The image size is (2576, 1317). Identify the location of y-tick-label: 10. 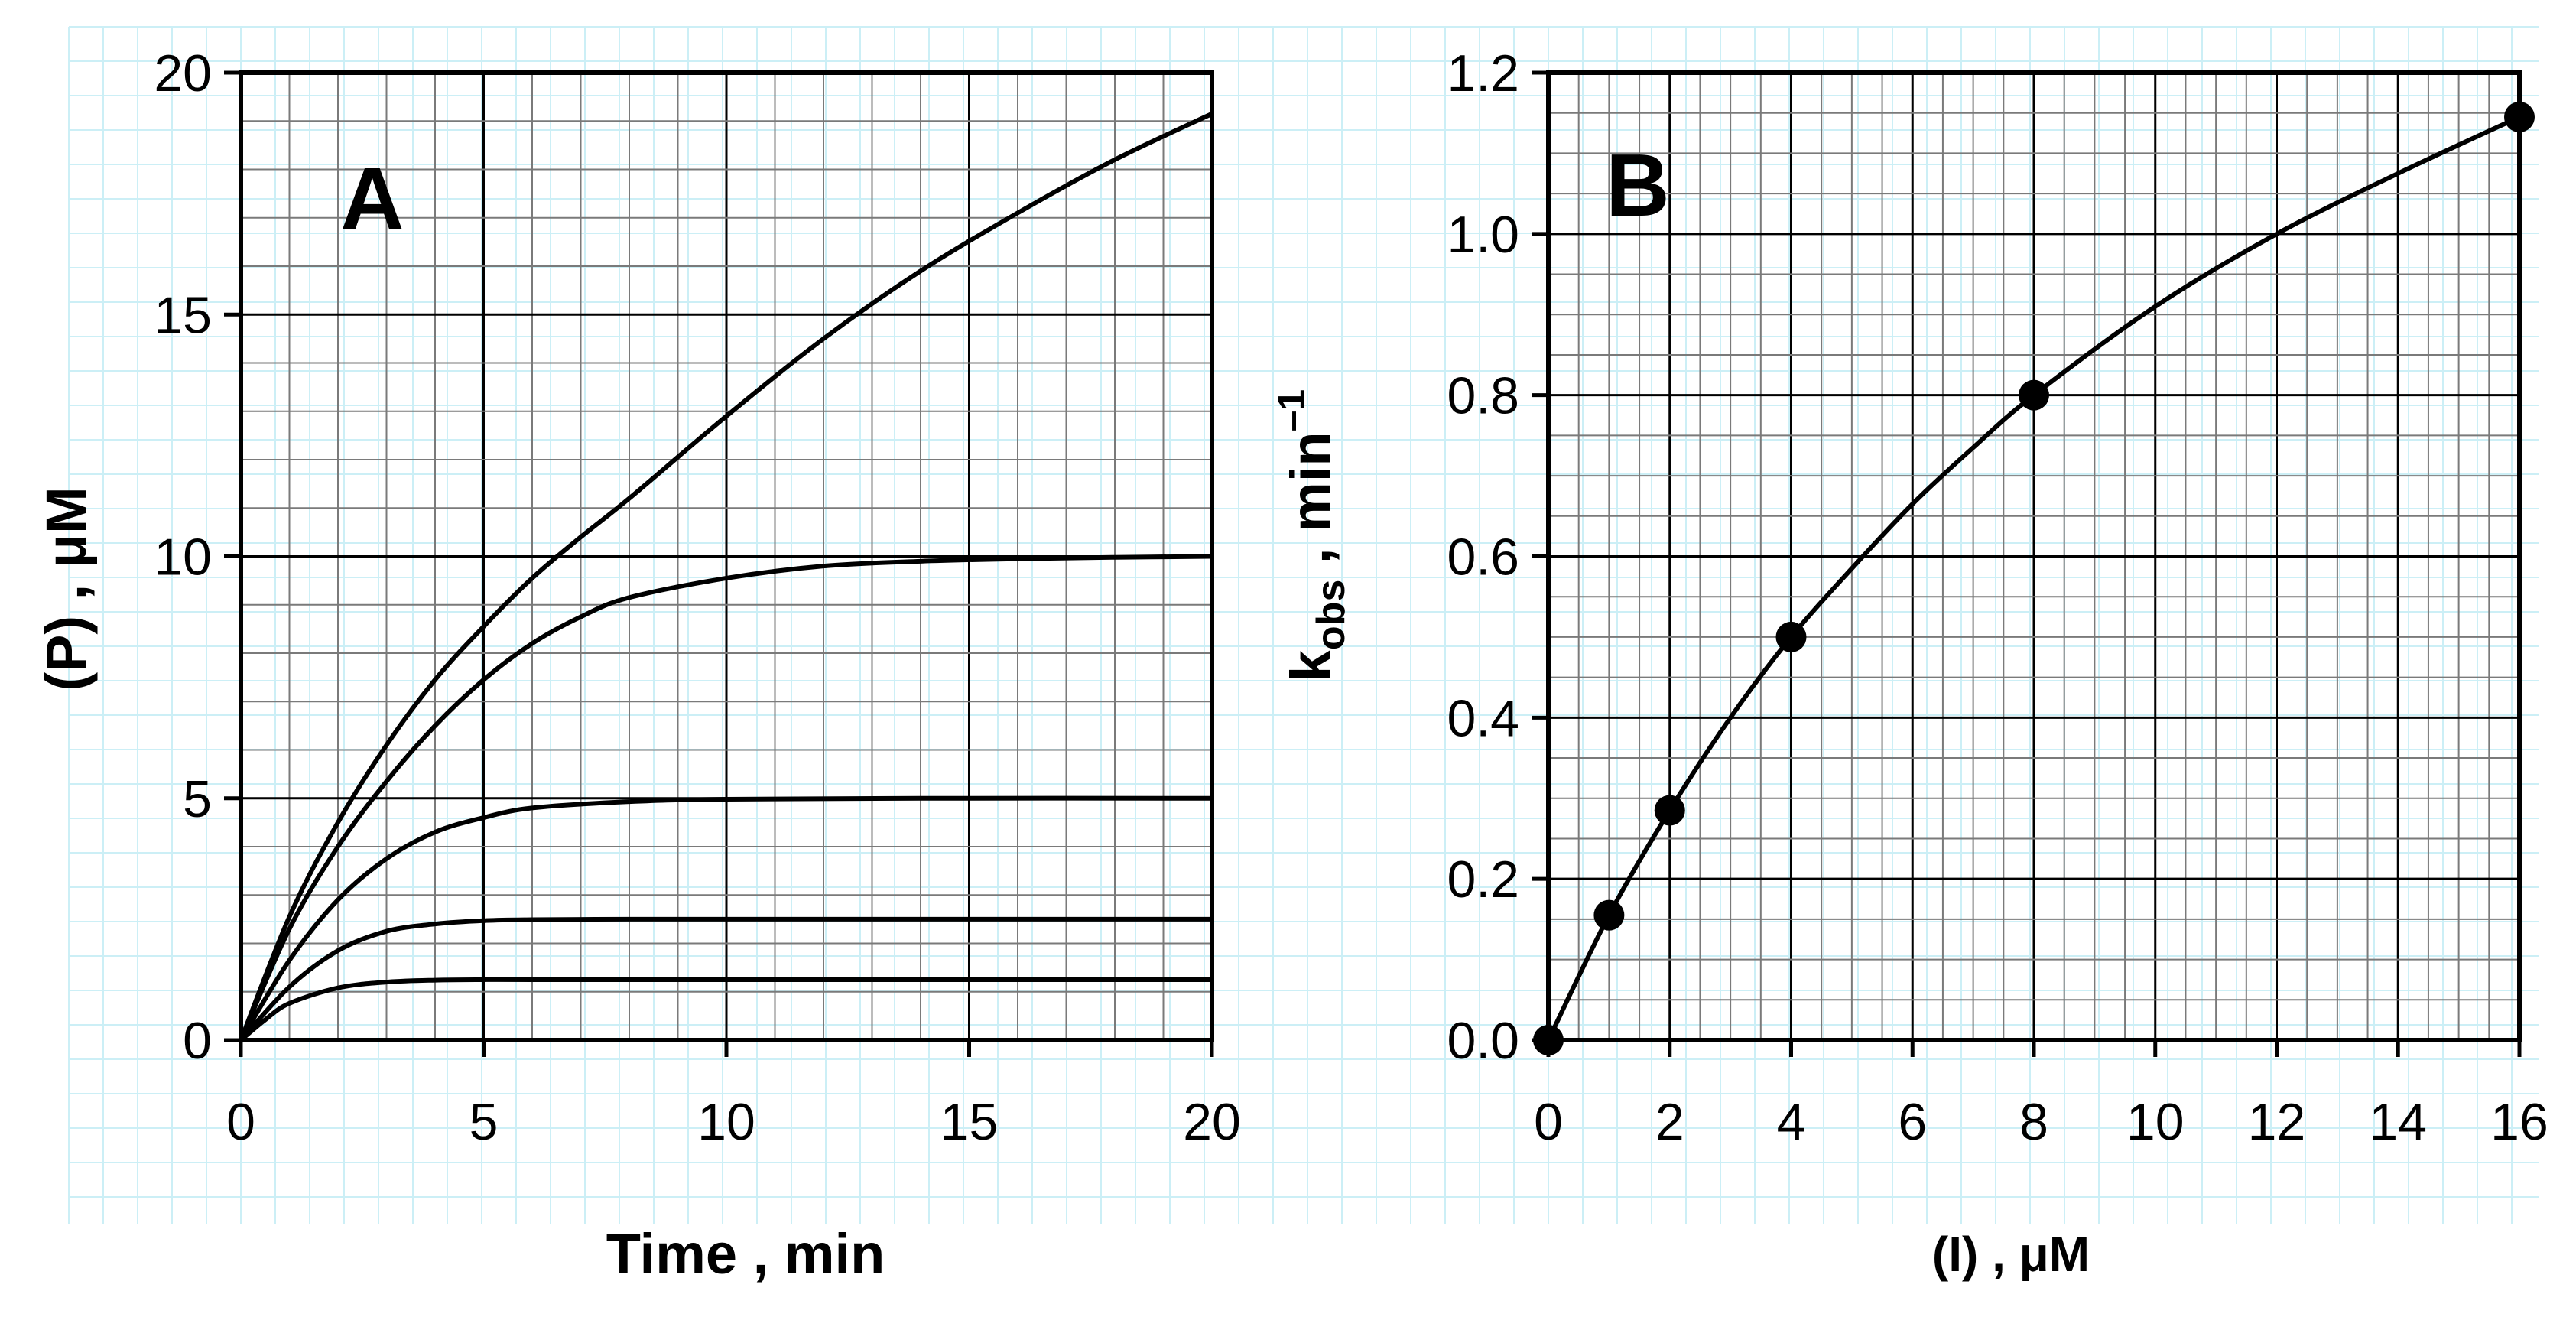
(183, 558).